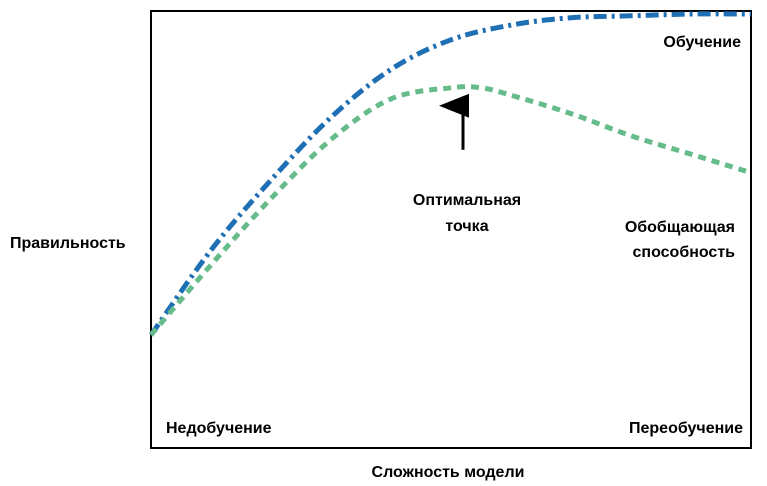 Image resolution: width=767 pixels, height=486 pixels. I want to click on x-axis-label: Сложность модели, so click(448, 472).